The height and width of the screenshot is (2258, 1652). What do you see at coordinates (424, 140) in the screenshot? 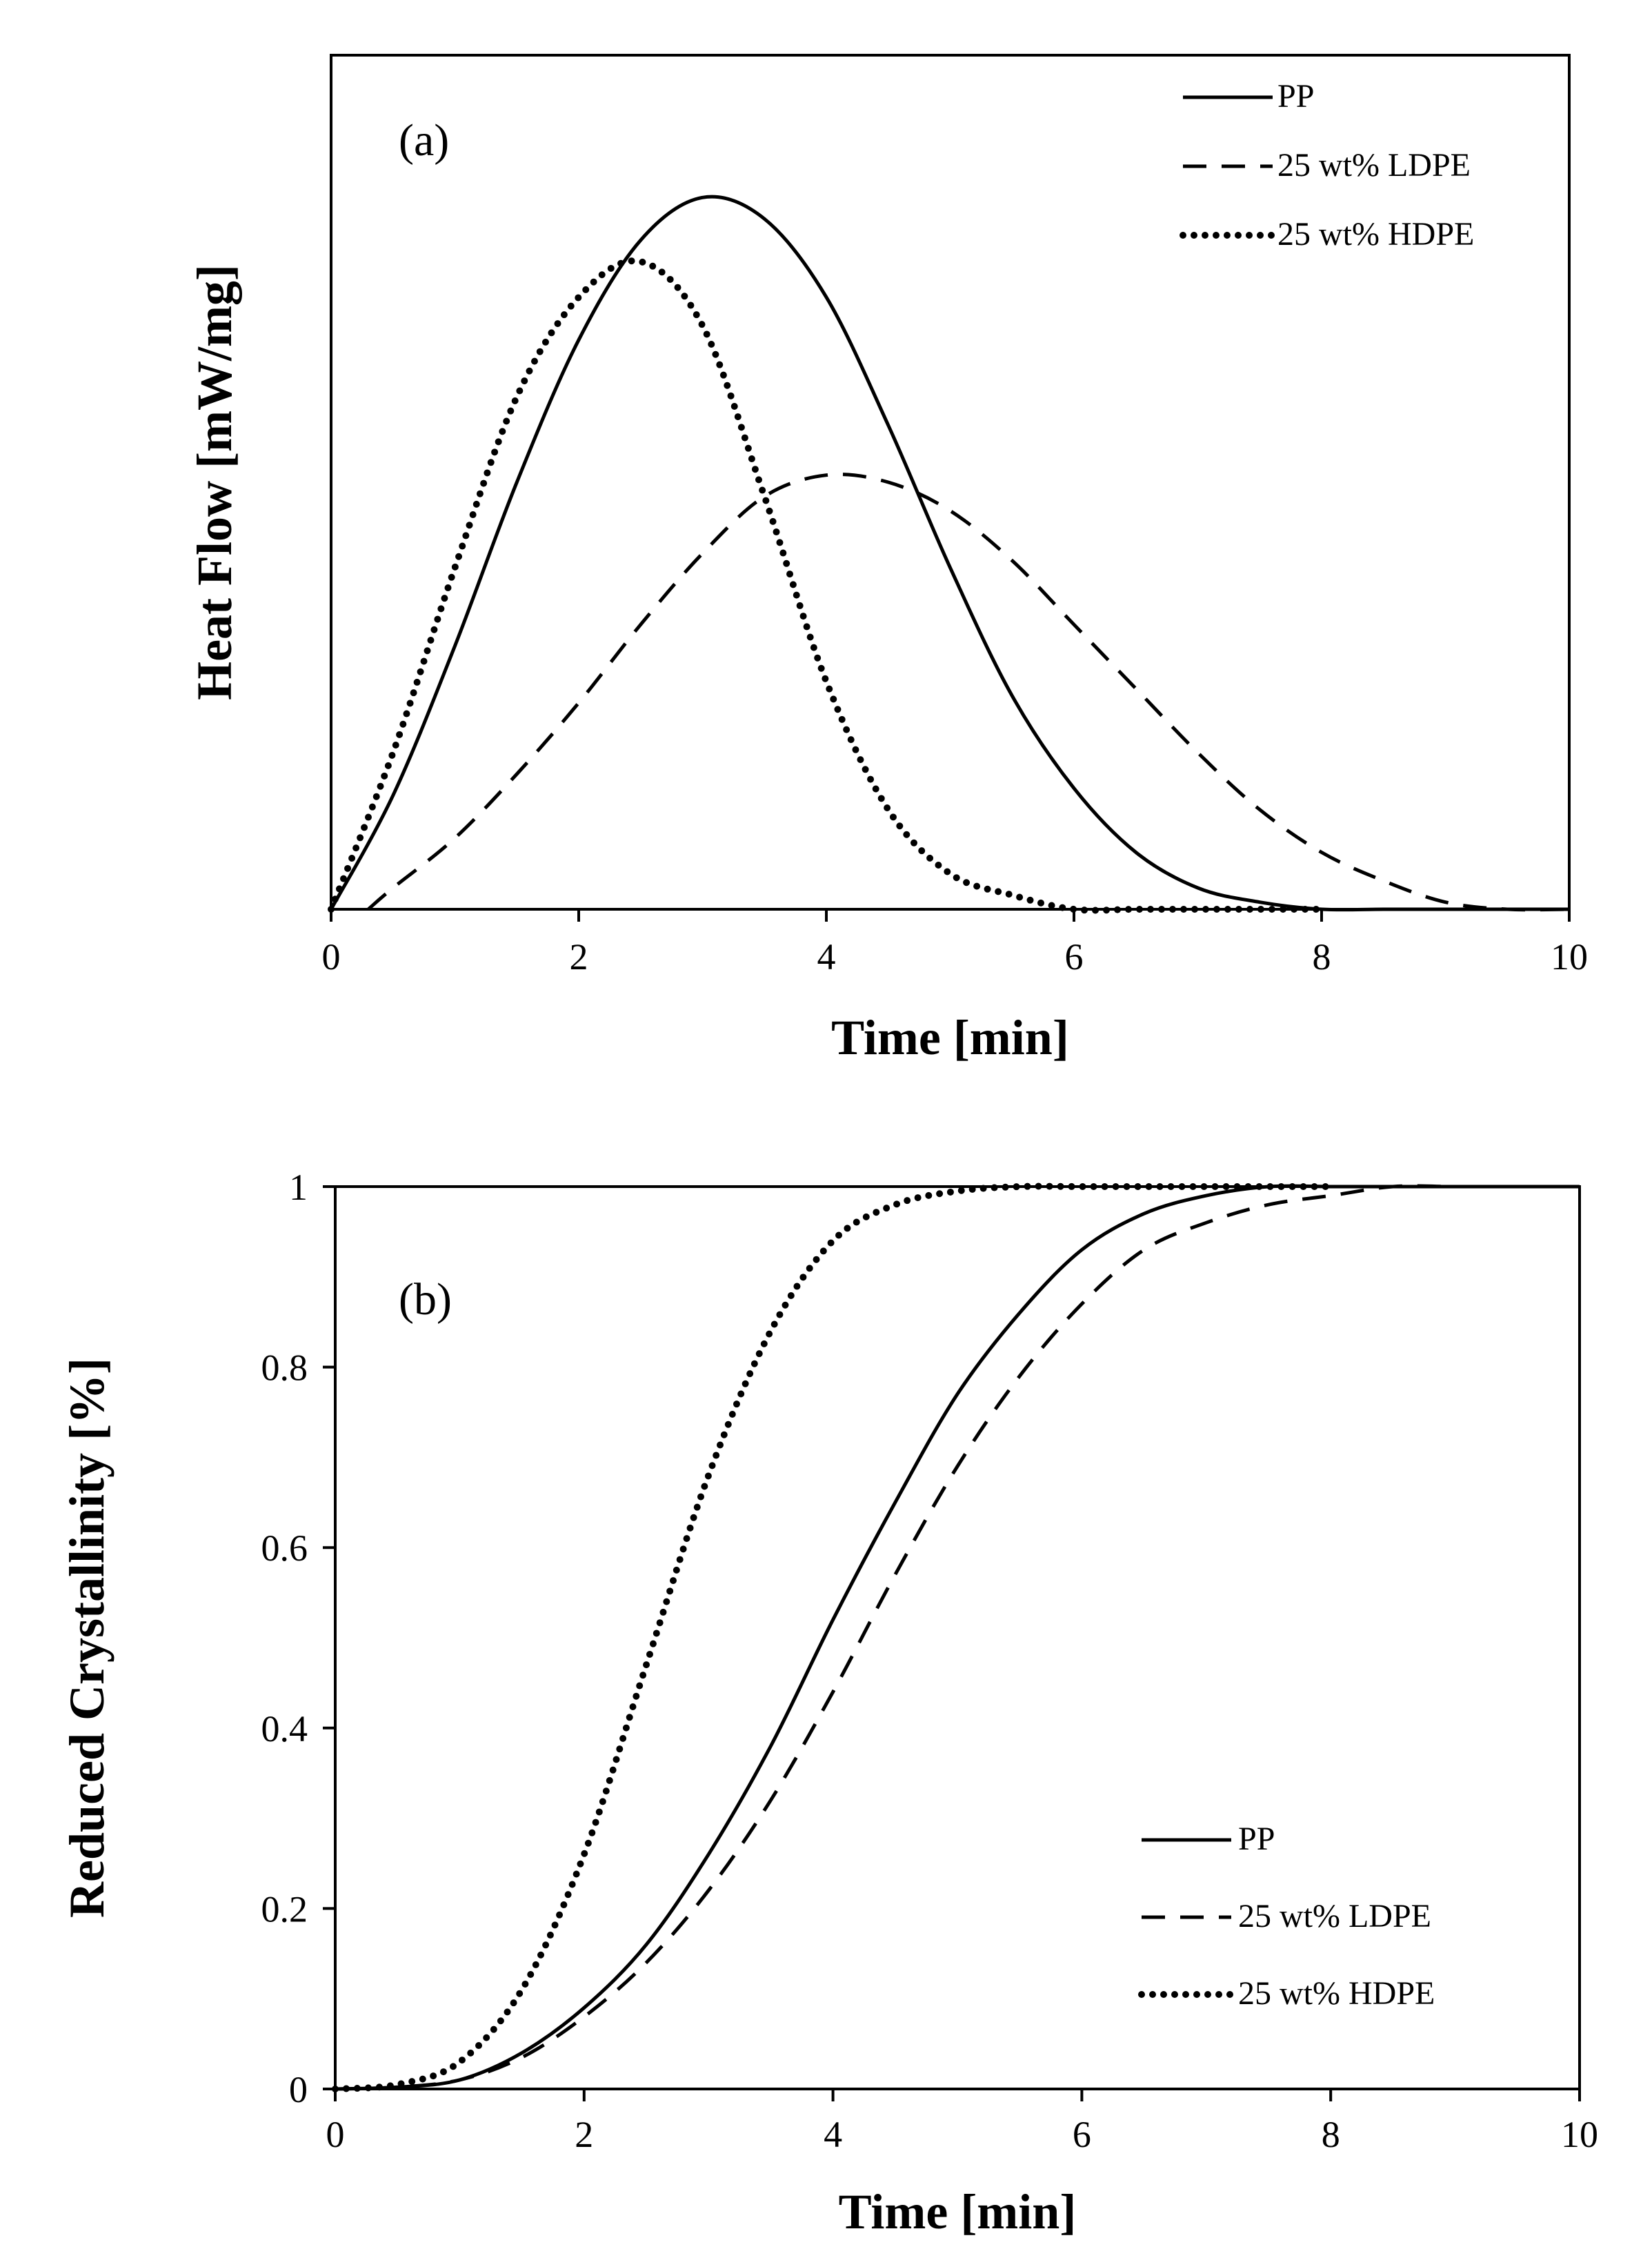
I see `panel-label: (a)` at bounding box center [424, 140].